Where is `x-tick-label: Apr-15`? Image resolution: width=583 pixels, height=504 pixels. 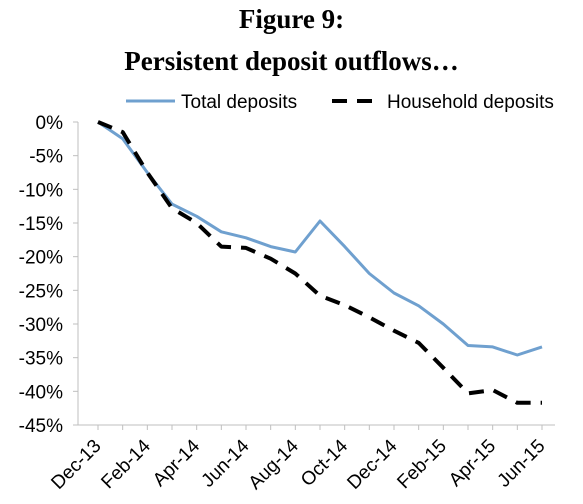 x-tick-label: Apr-15 is located at coordinates (472, 463).